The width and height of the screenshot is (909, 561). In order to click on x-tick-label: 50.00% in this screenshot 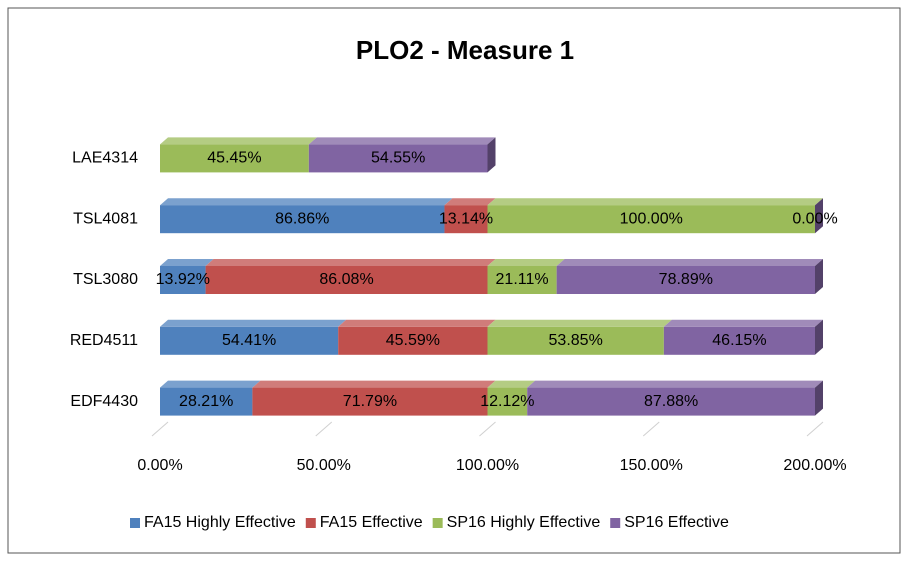, I will do `click(324, 465)`.